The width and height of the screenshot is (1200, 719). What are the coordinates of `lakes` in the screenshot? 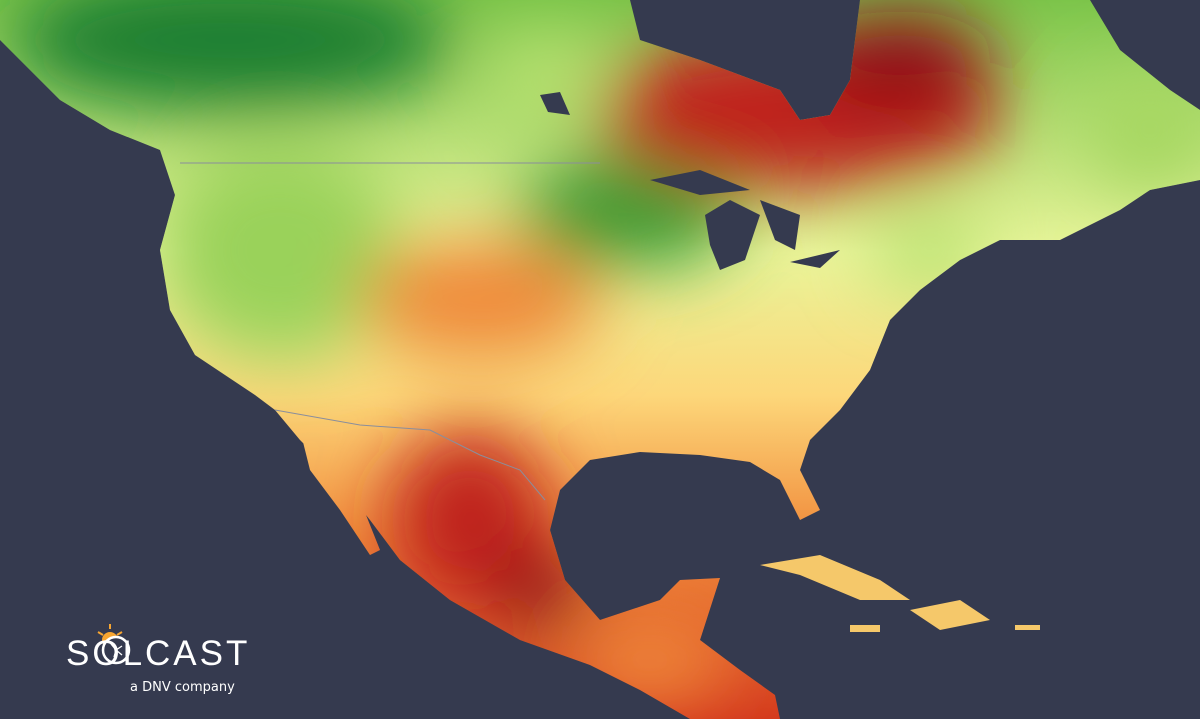 It's located at (690, 181).